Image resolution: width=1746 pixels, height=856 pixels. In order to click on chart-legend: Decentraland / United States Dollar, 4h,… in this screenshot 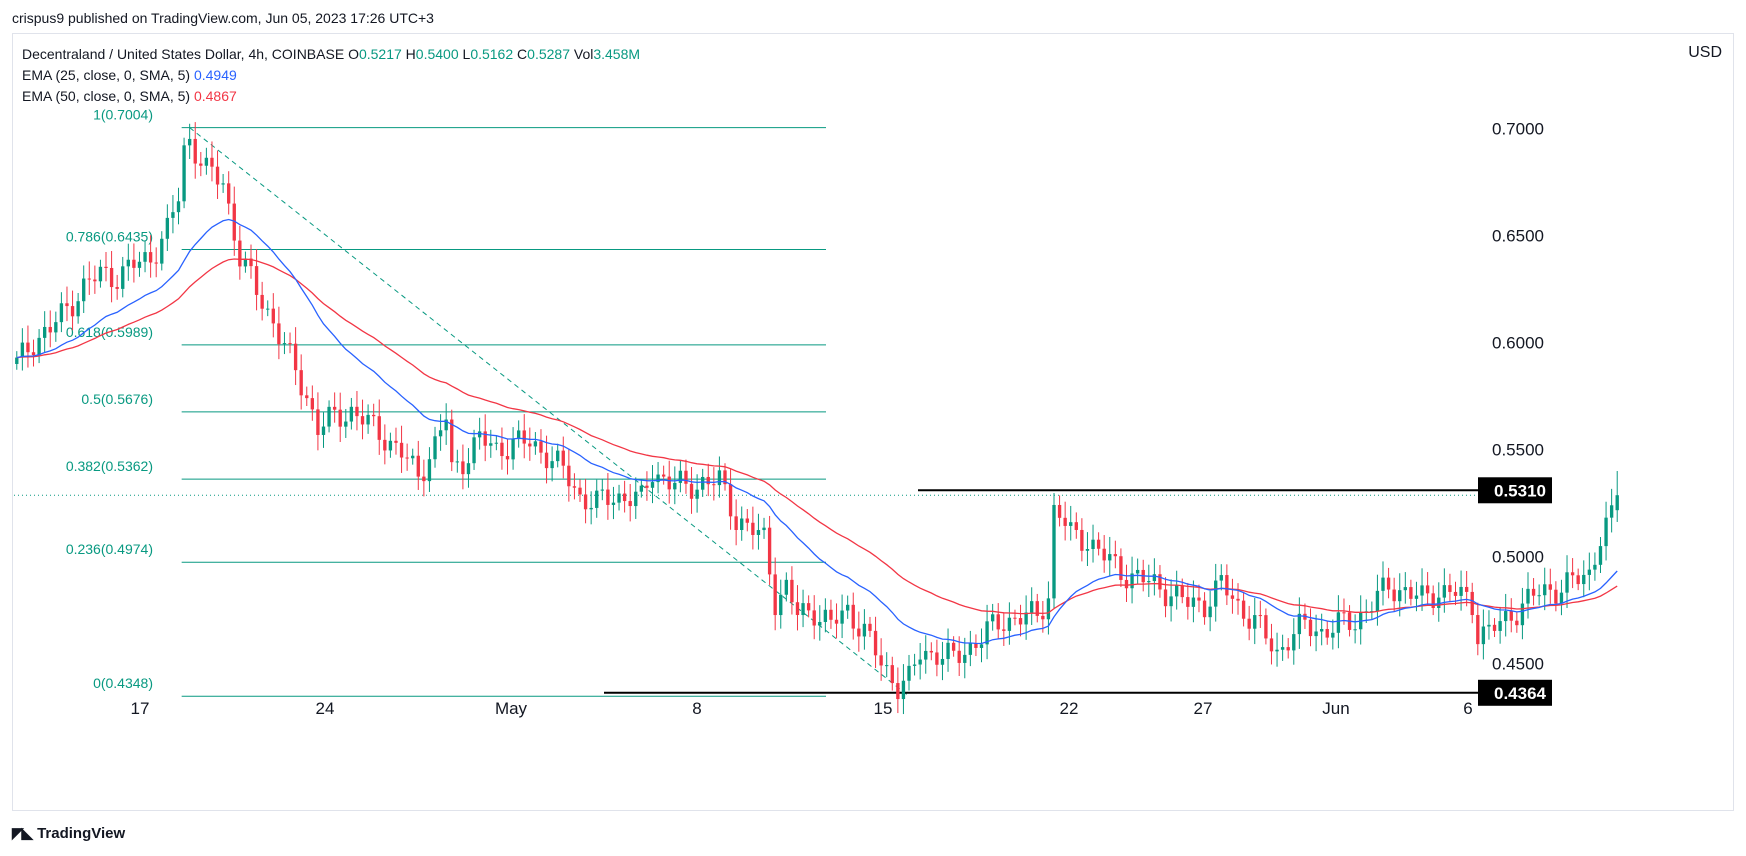, I will do `click(331, 75)`.